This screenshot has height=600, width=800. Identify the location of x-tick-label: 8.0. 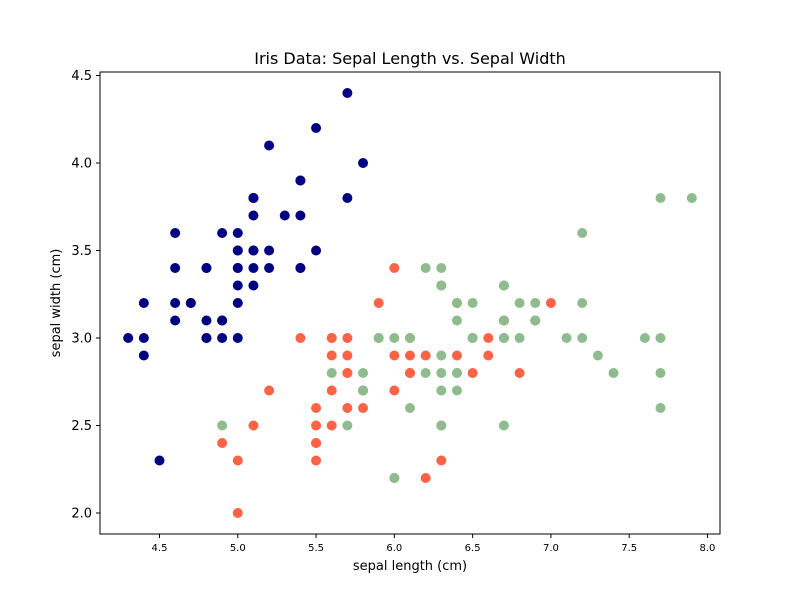
(708, 548).